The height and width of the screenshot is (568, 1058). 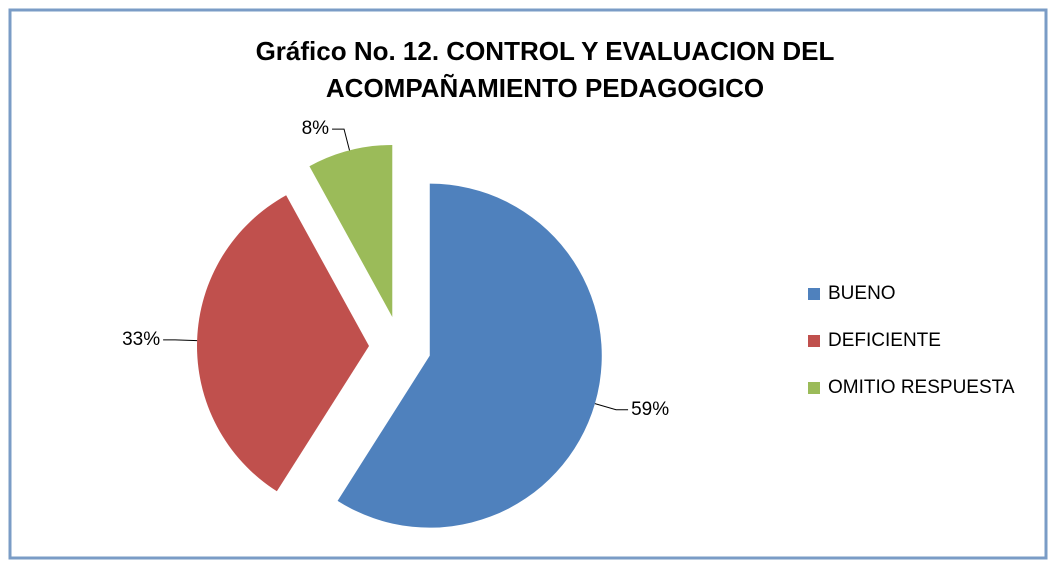 What do you see at coordinates (545, 88) in the screenshot?
I see `chart-title: ACOMPAÑAMIENTO PEDAGOGICO` at bounding box center [545, 88].